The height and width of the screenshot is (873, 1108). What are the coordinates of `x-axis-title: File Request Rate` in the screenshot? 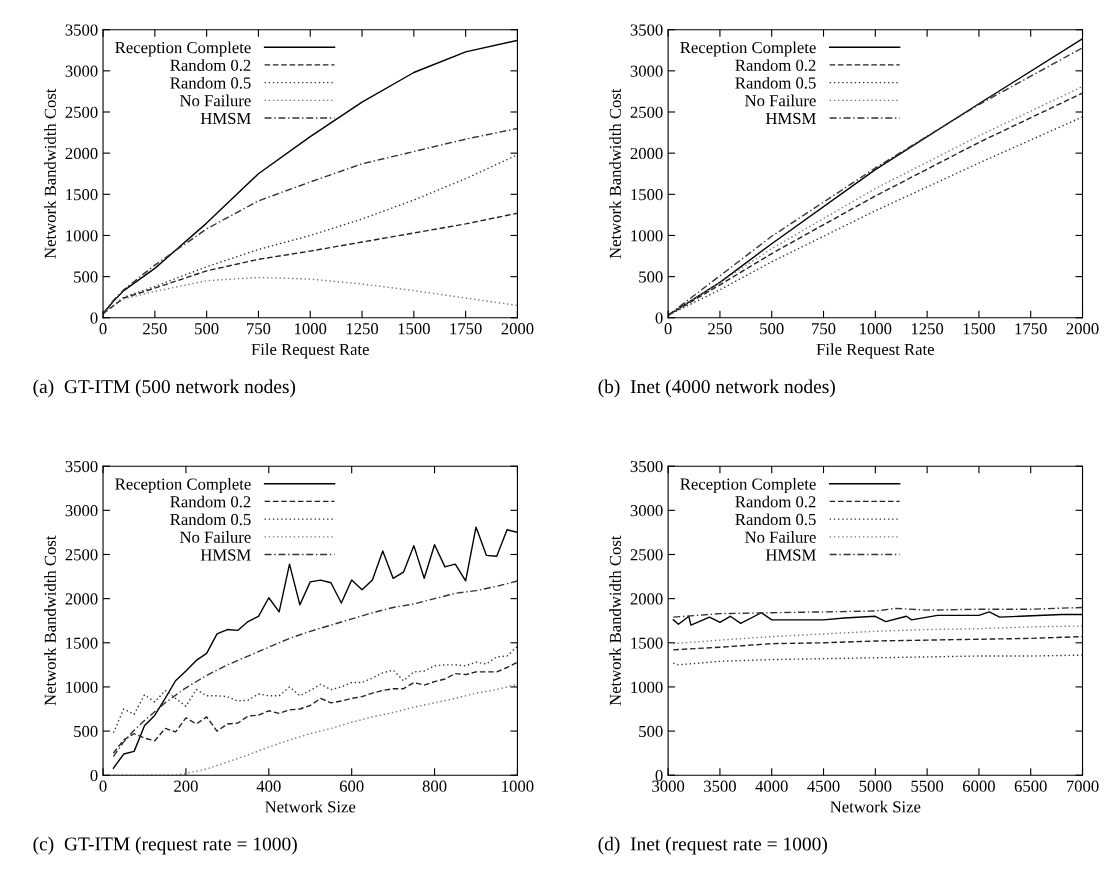 It's located at (310, 351).